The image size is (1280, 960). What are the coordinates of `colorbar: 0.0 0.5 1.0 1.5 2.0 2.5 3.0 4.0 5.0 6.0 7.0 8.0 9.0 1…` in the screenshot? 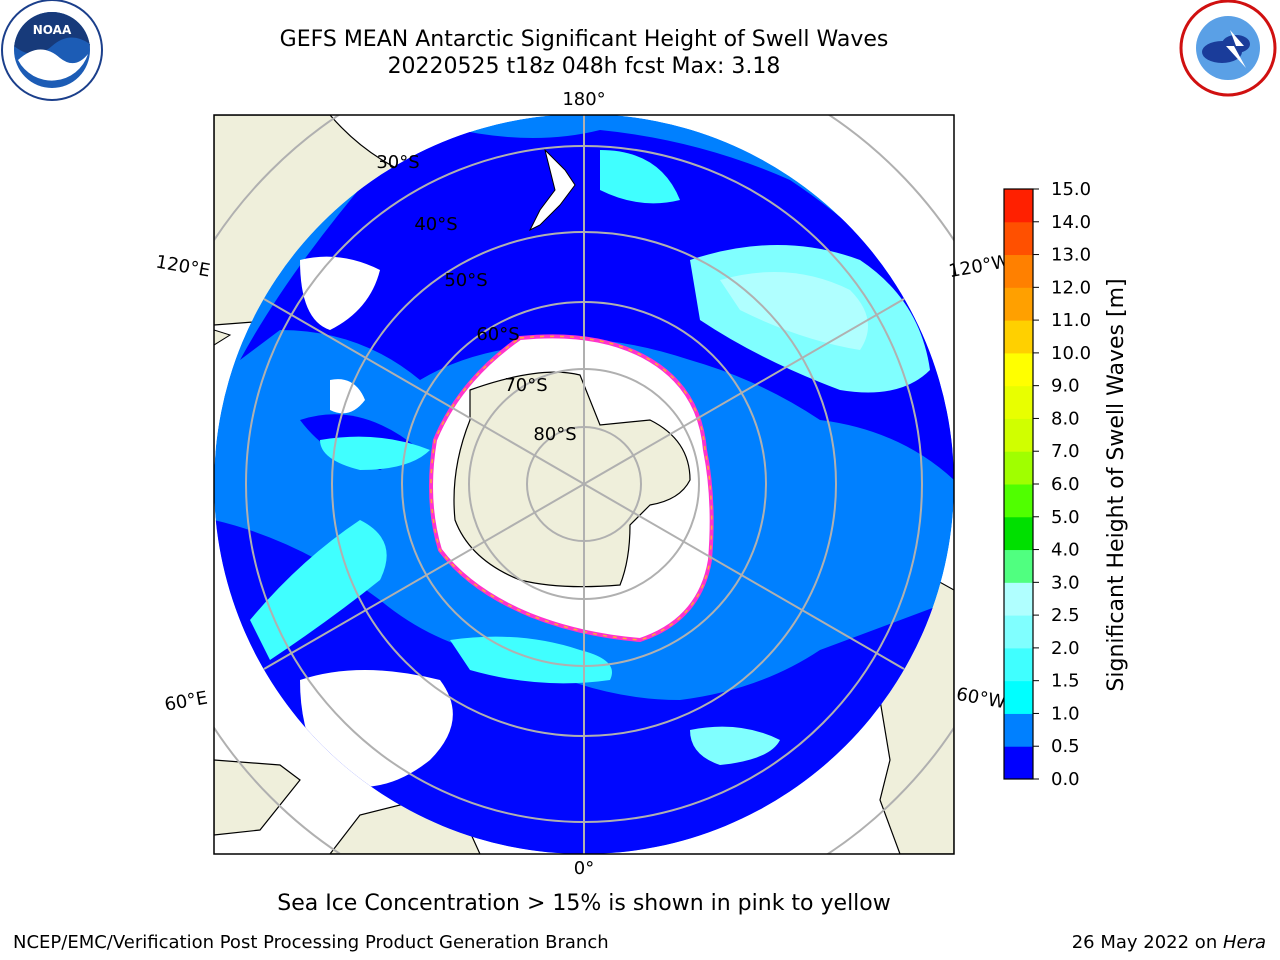 It's located at (1047, 484).